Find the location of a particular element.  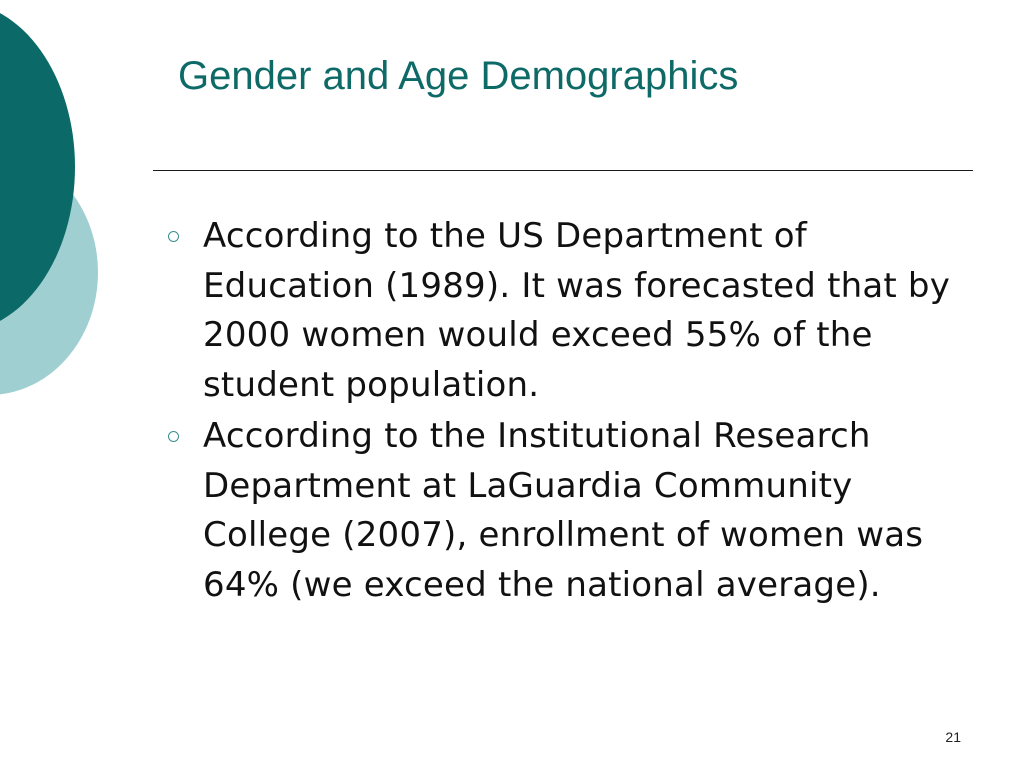

page-number: 21 is located at coordinates (953, 737).